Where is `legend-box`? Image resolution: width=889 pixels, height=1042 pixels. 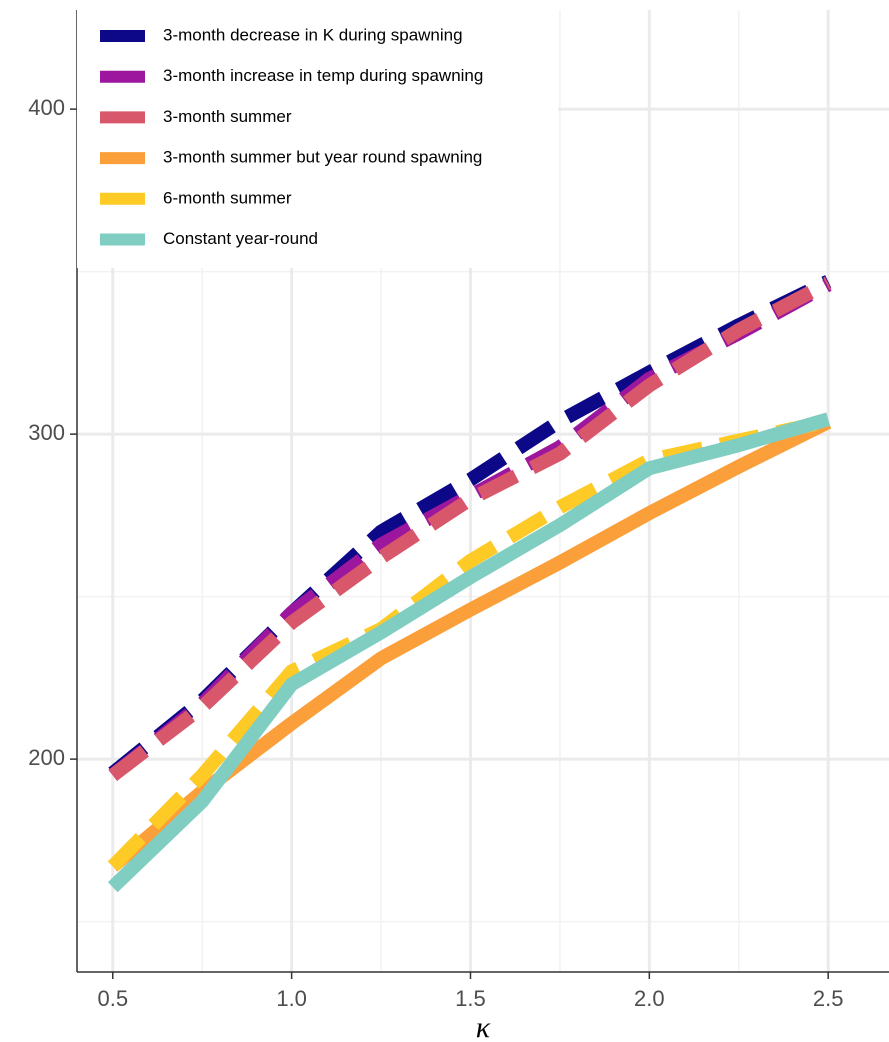
legend-box is located at coordinates (317, 139).